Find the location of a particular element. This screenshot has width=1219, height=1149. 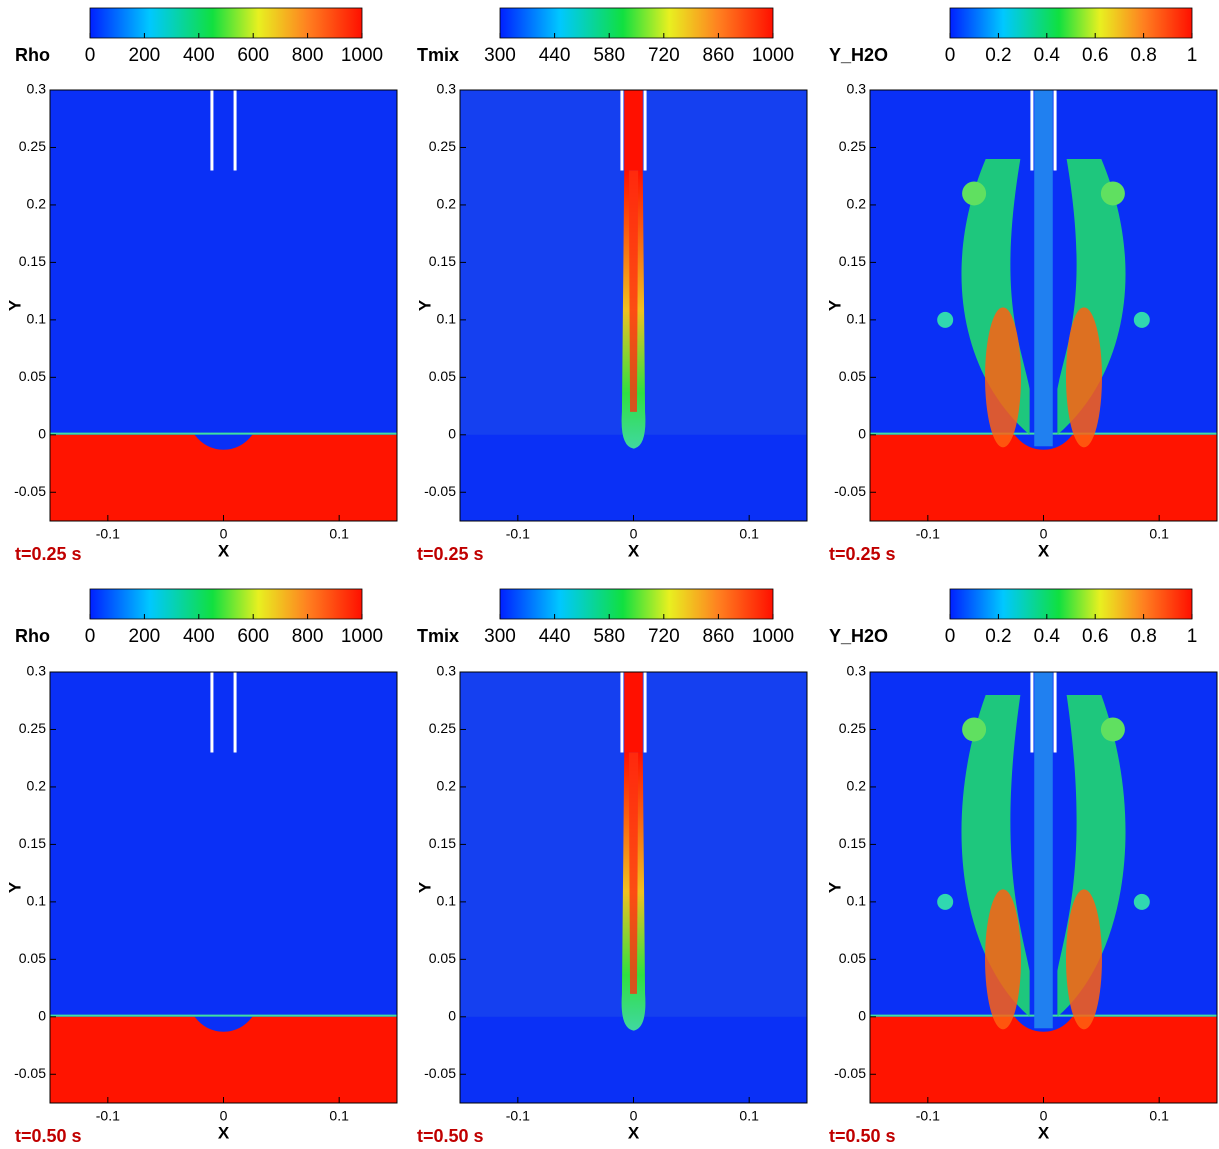

lower-field is located at coordinates (633, 1059).